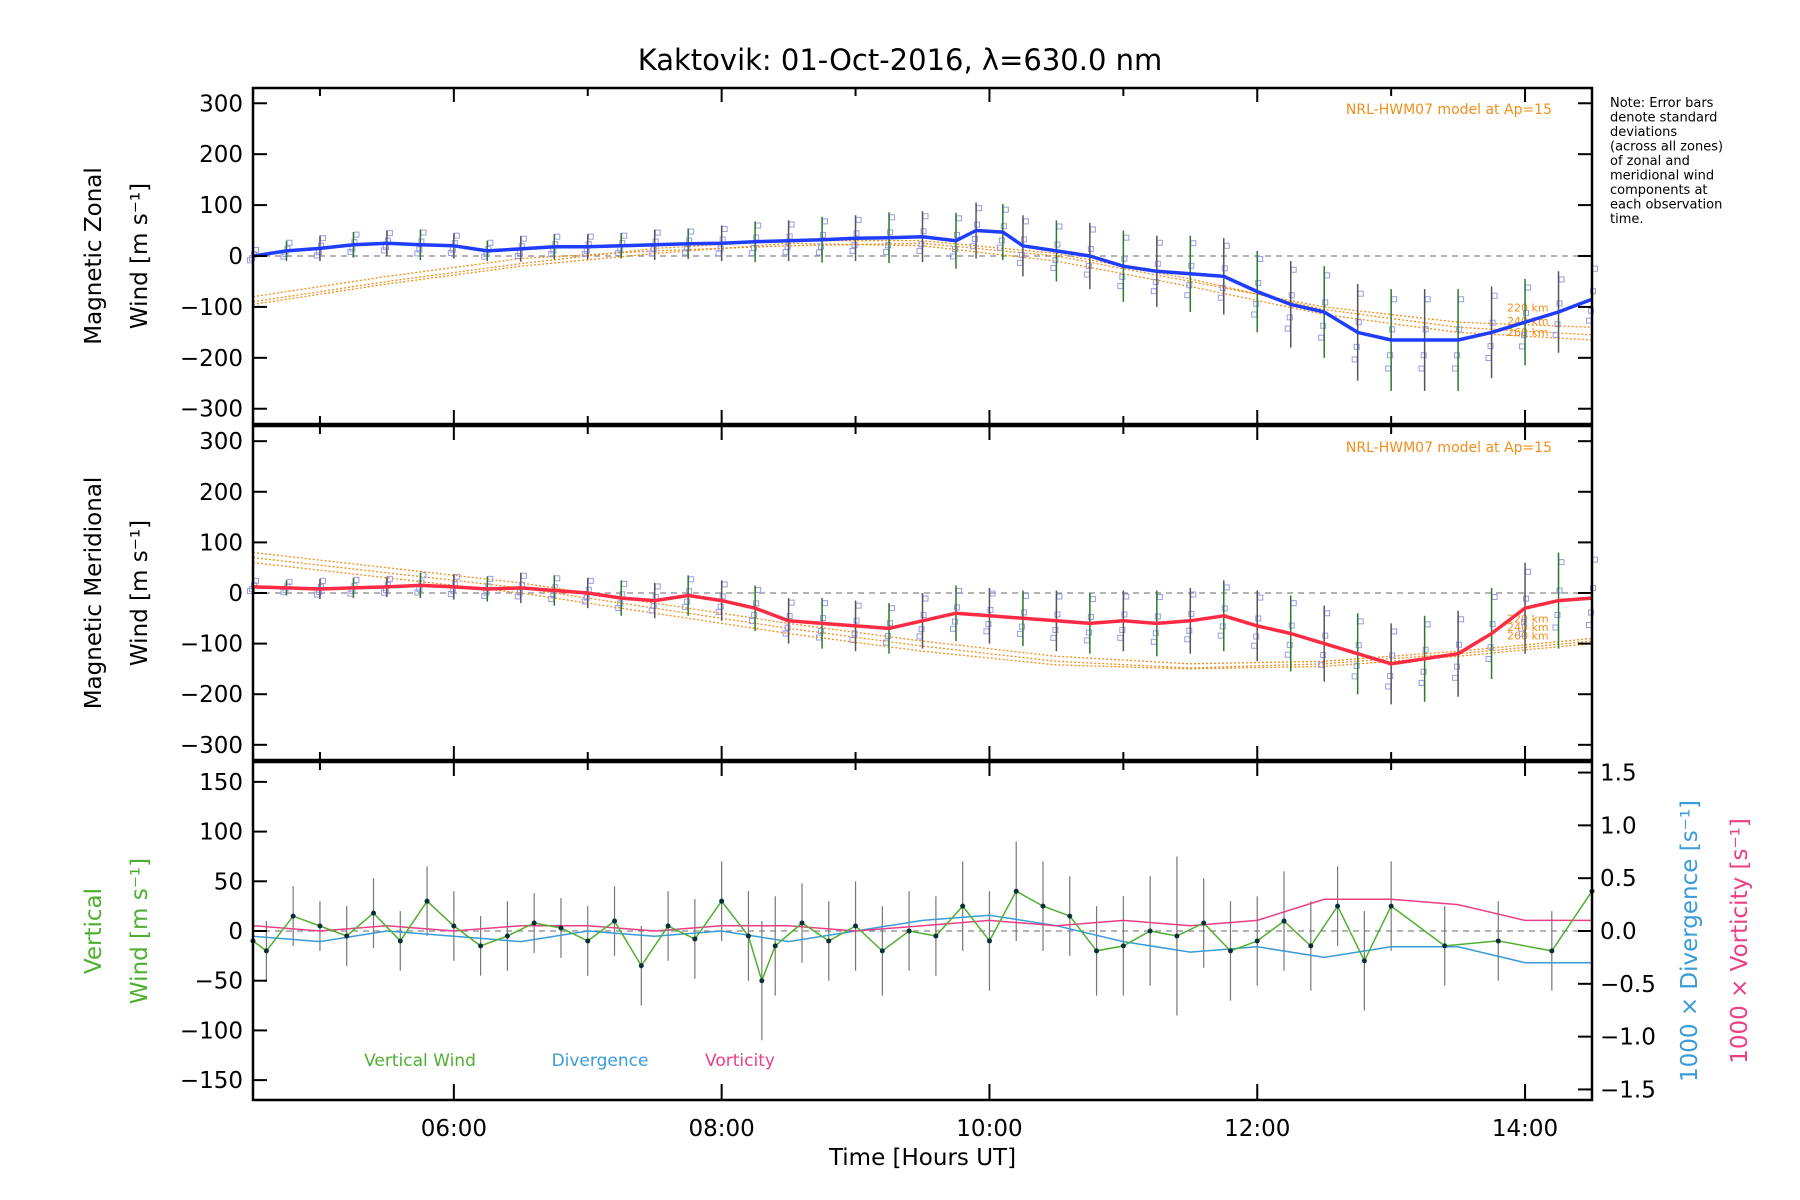 The image size is (1800, 1200). What do you see at coordinates (922, 1158) in the screenshot?
I see `x-axis-label: Time [Hours UT]` at bounding box center [922, 1158].